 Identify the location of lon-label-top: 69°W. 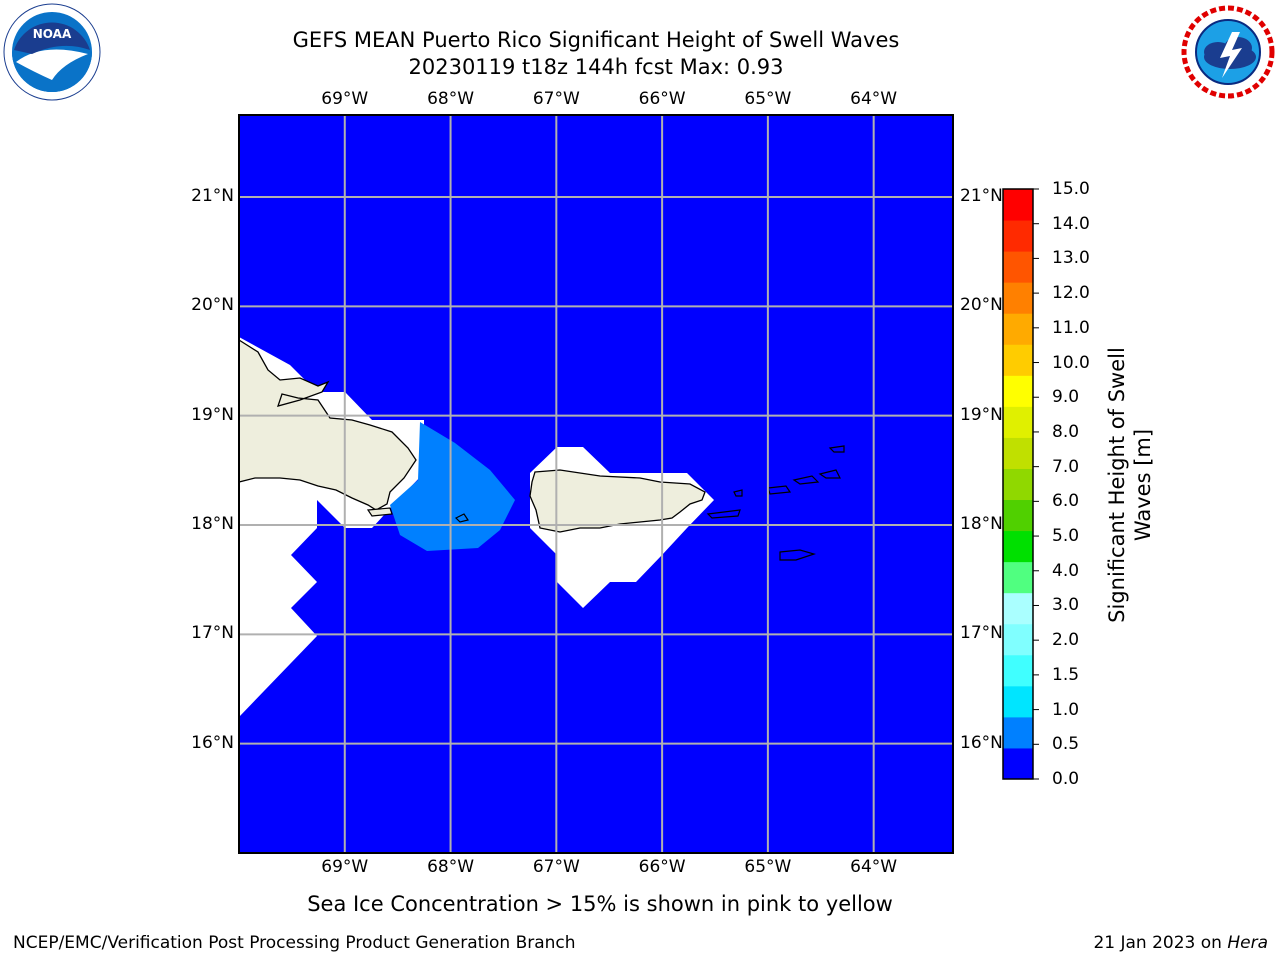
(345, 99).